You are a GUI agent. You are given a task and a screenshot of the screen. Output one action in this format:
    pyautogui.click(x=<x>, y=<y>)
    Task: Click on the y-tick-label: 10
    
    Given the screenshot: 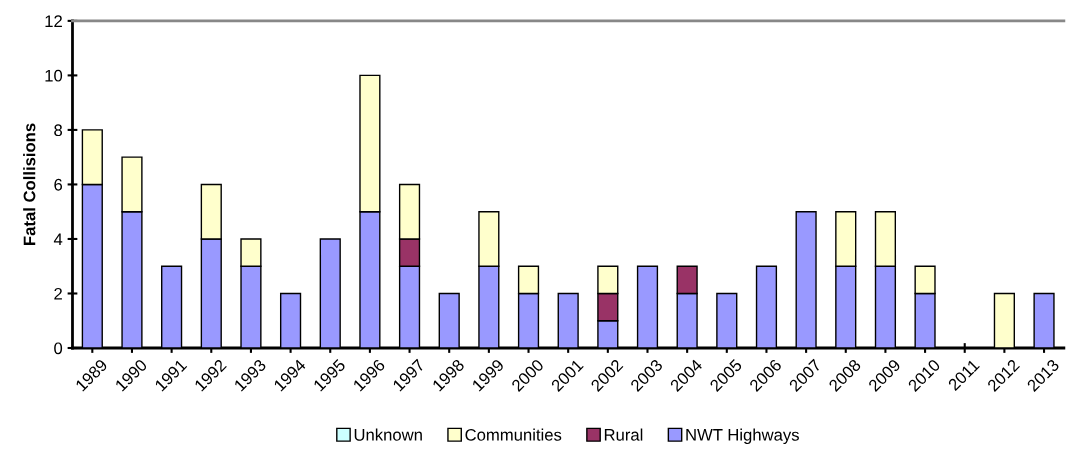 What is the action you would take?
    pyautogui.click(x=54, y=75)
    